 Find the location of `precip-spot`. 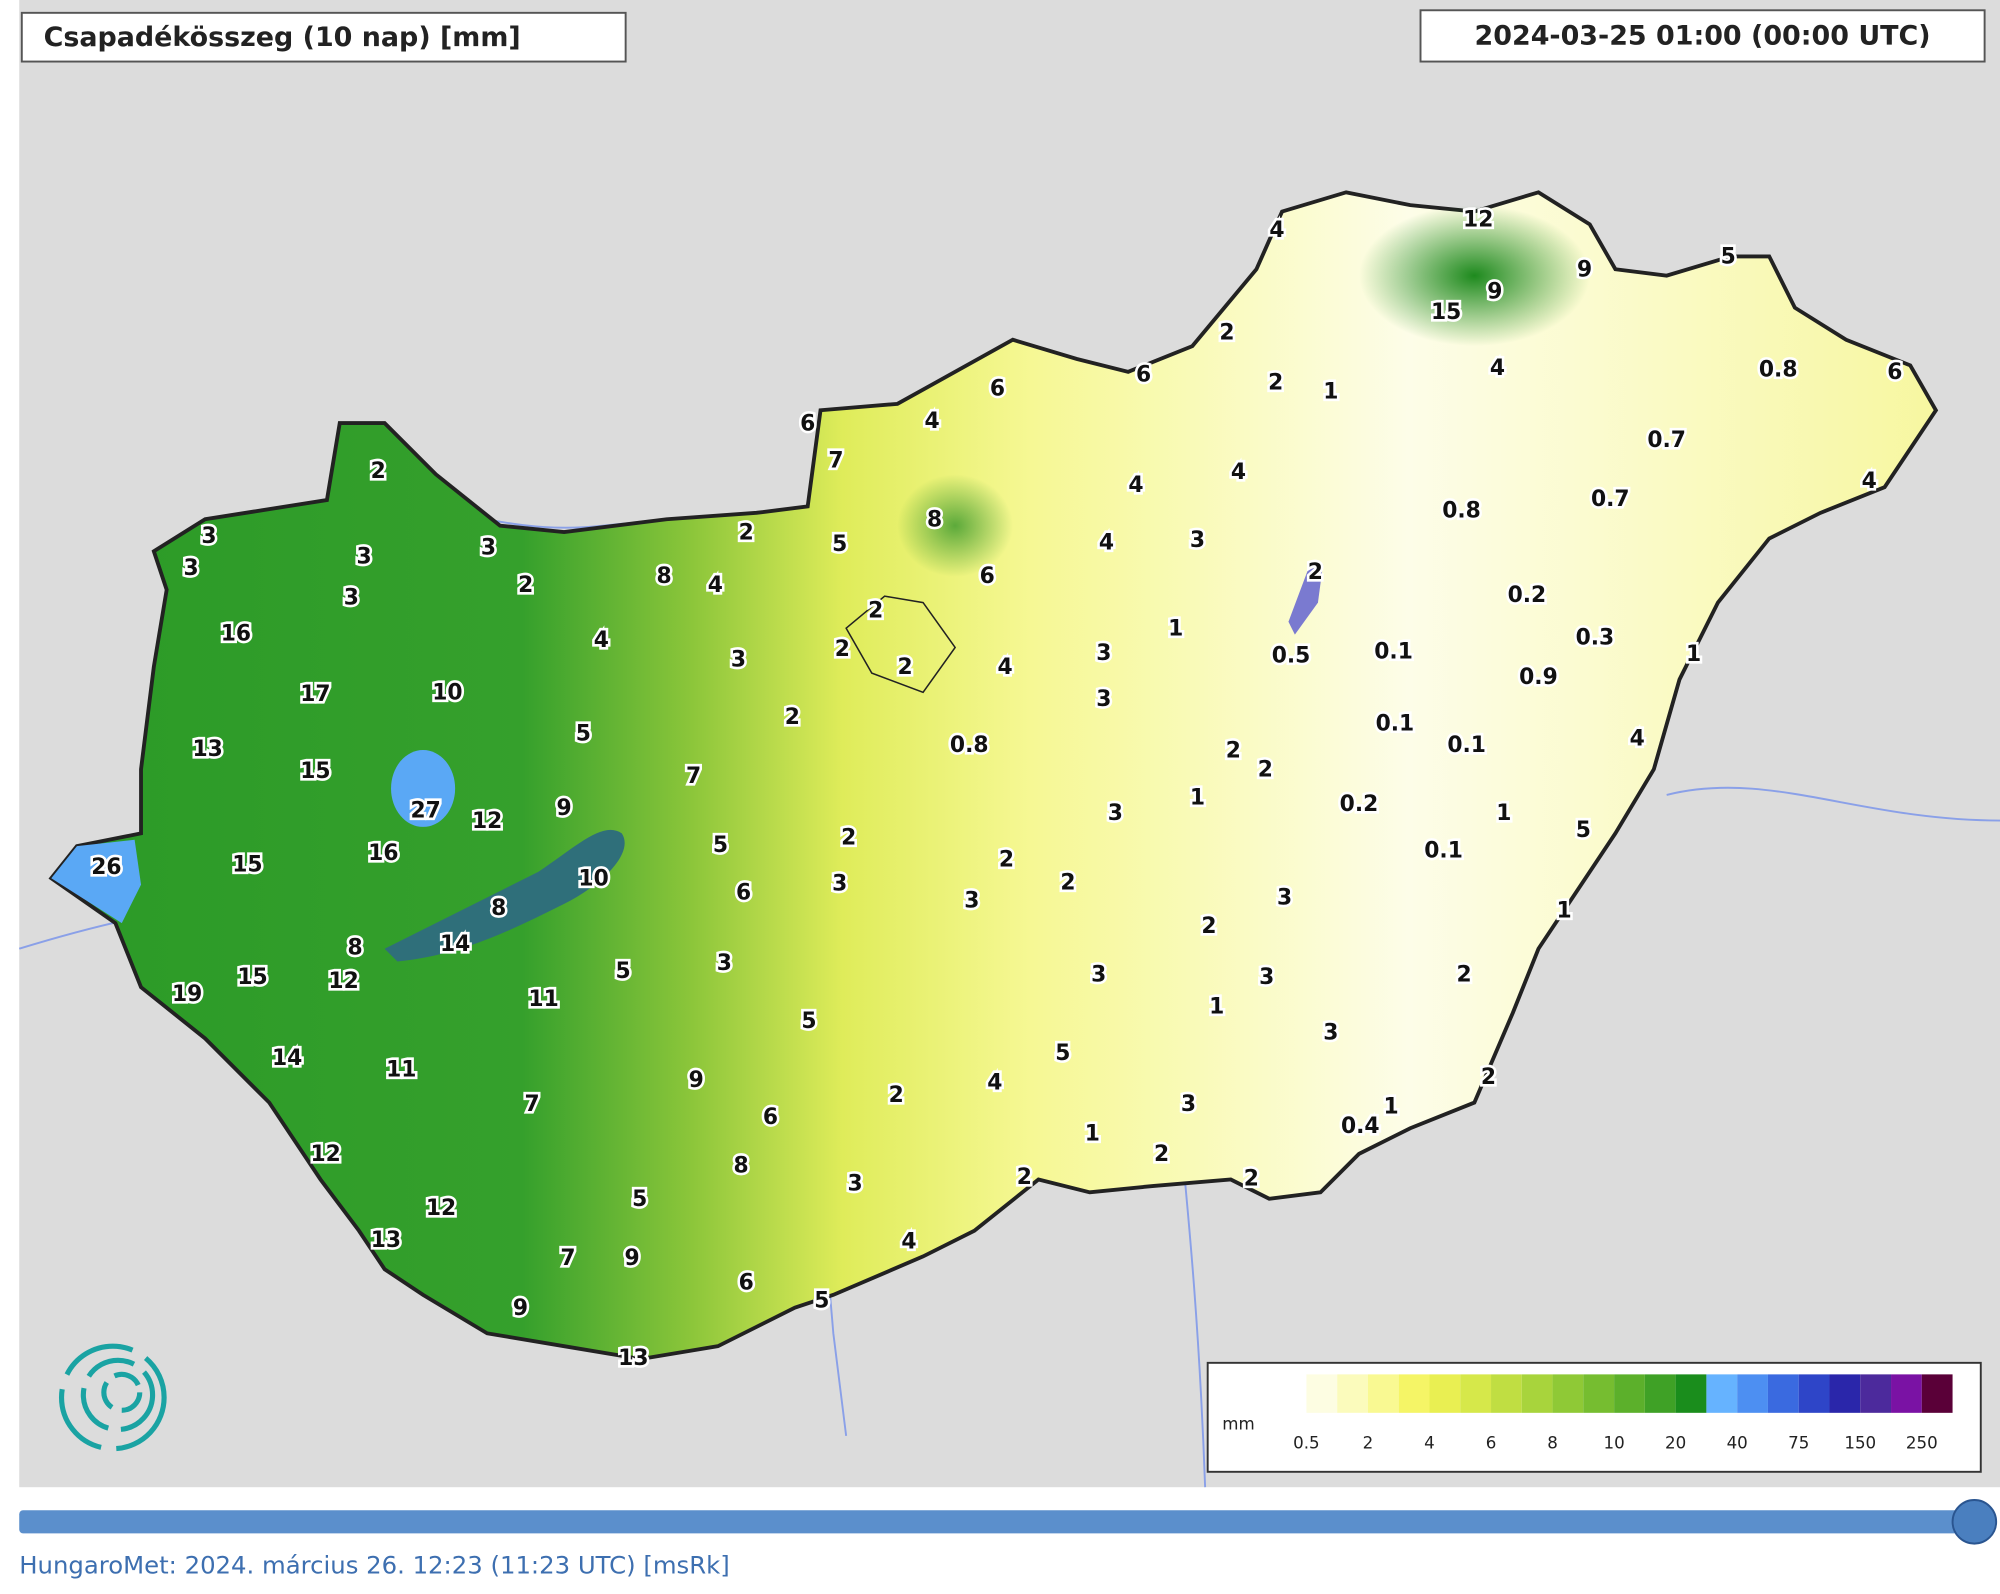

precip-spot is located at coordinates (423, 788).